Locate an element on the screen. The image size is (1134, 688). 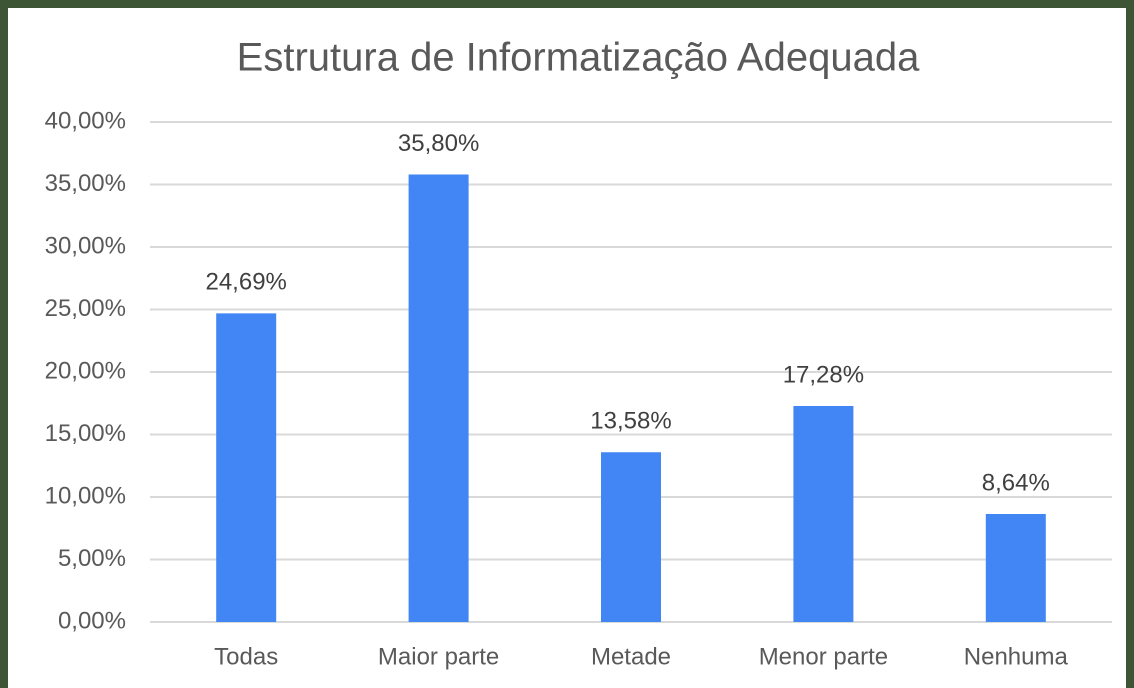
x-tick-label: Metade is located at coordinates (631, 656).